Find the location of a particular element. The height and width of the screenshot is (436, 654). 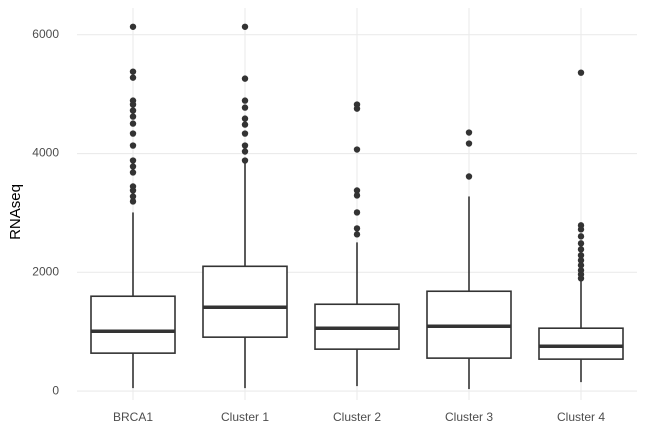

x-tick-label: Cluster 4 is located at coordinates (581, 417).